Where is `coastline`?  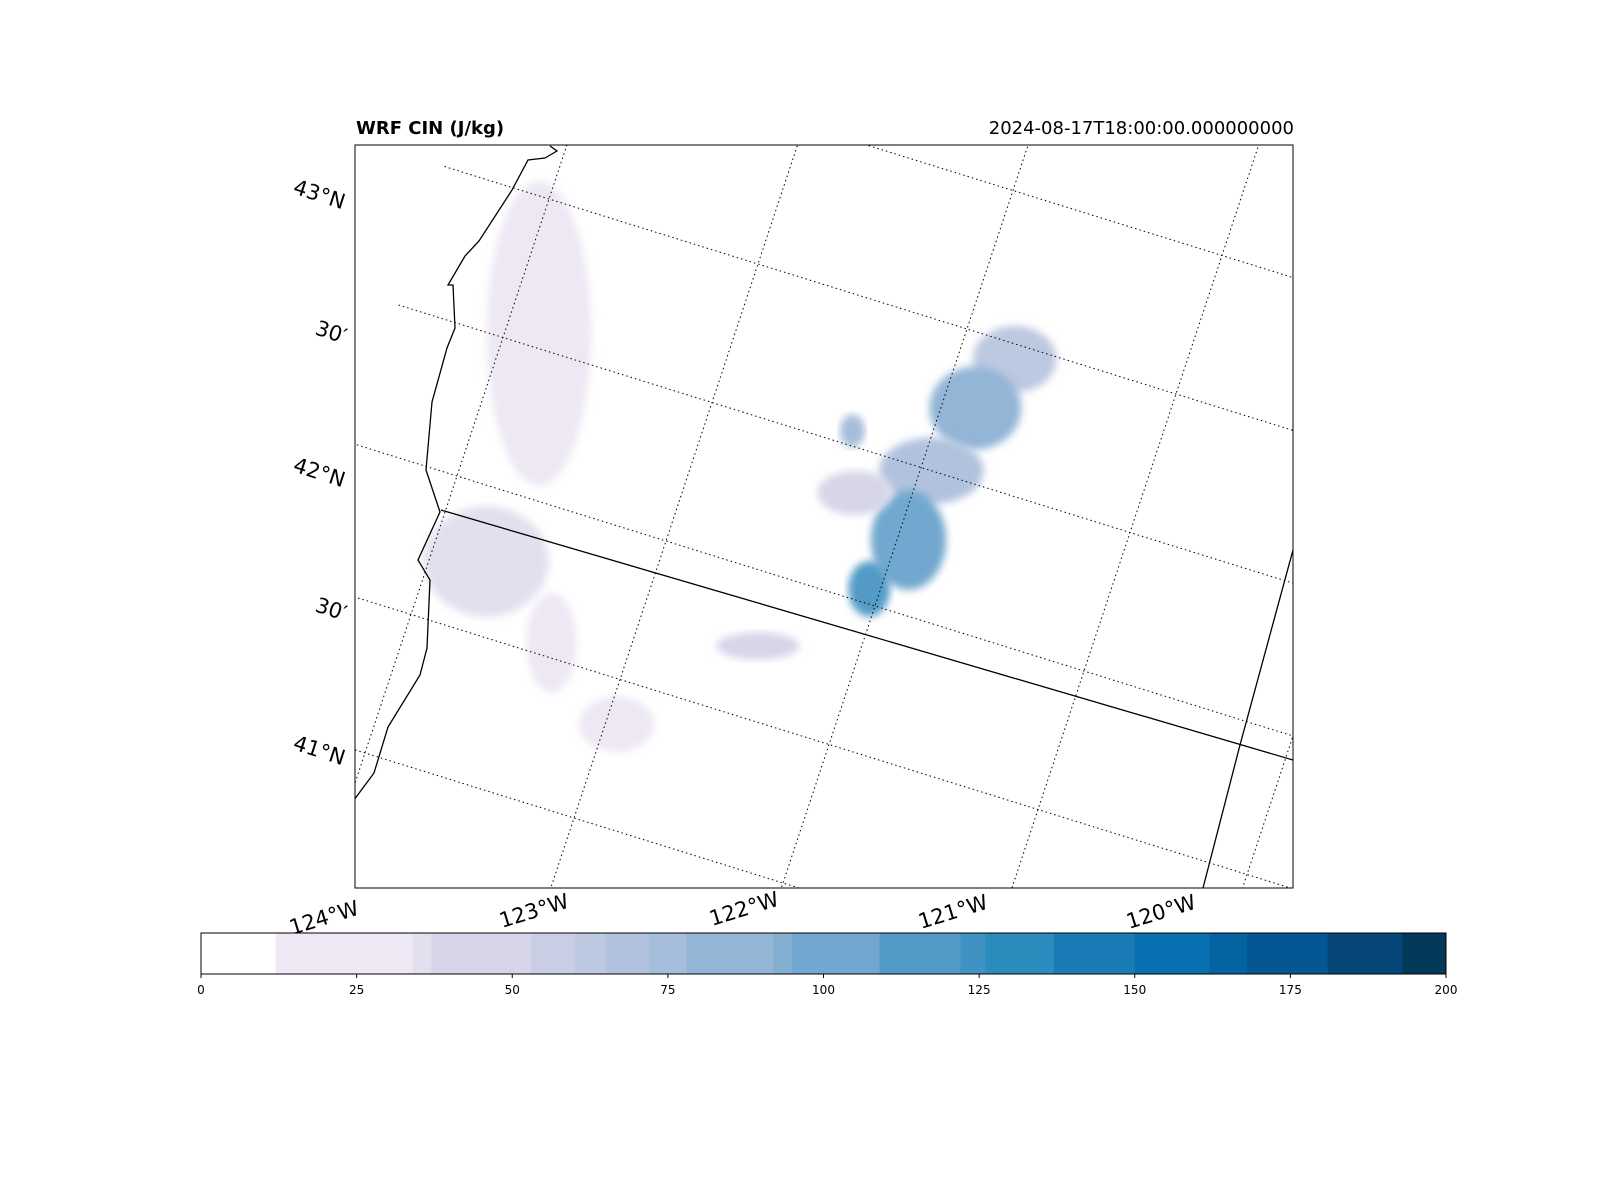 coastline is located at coordinates (457, 472).